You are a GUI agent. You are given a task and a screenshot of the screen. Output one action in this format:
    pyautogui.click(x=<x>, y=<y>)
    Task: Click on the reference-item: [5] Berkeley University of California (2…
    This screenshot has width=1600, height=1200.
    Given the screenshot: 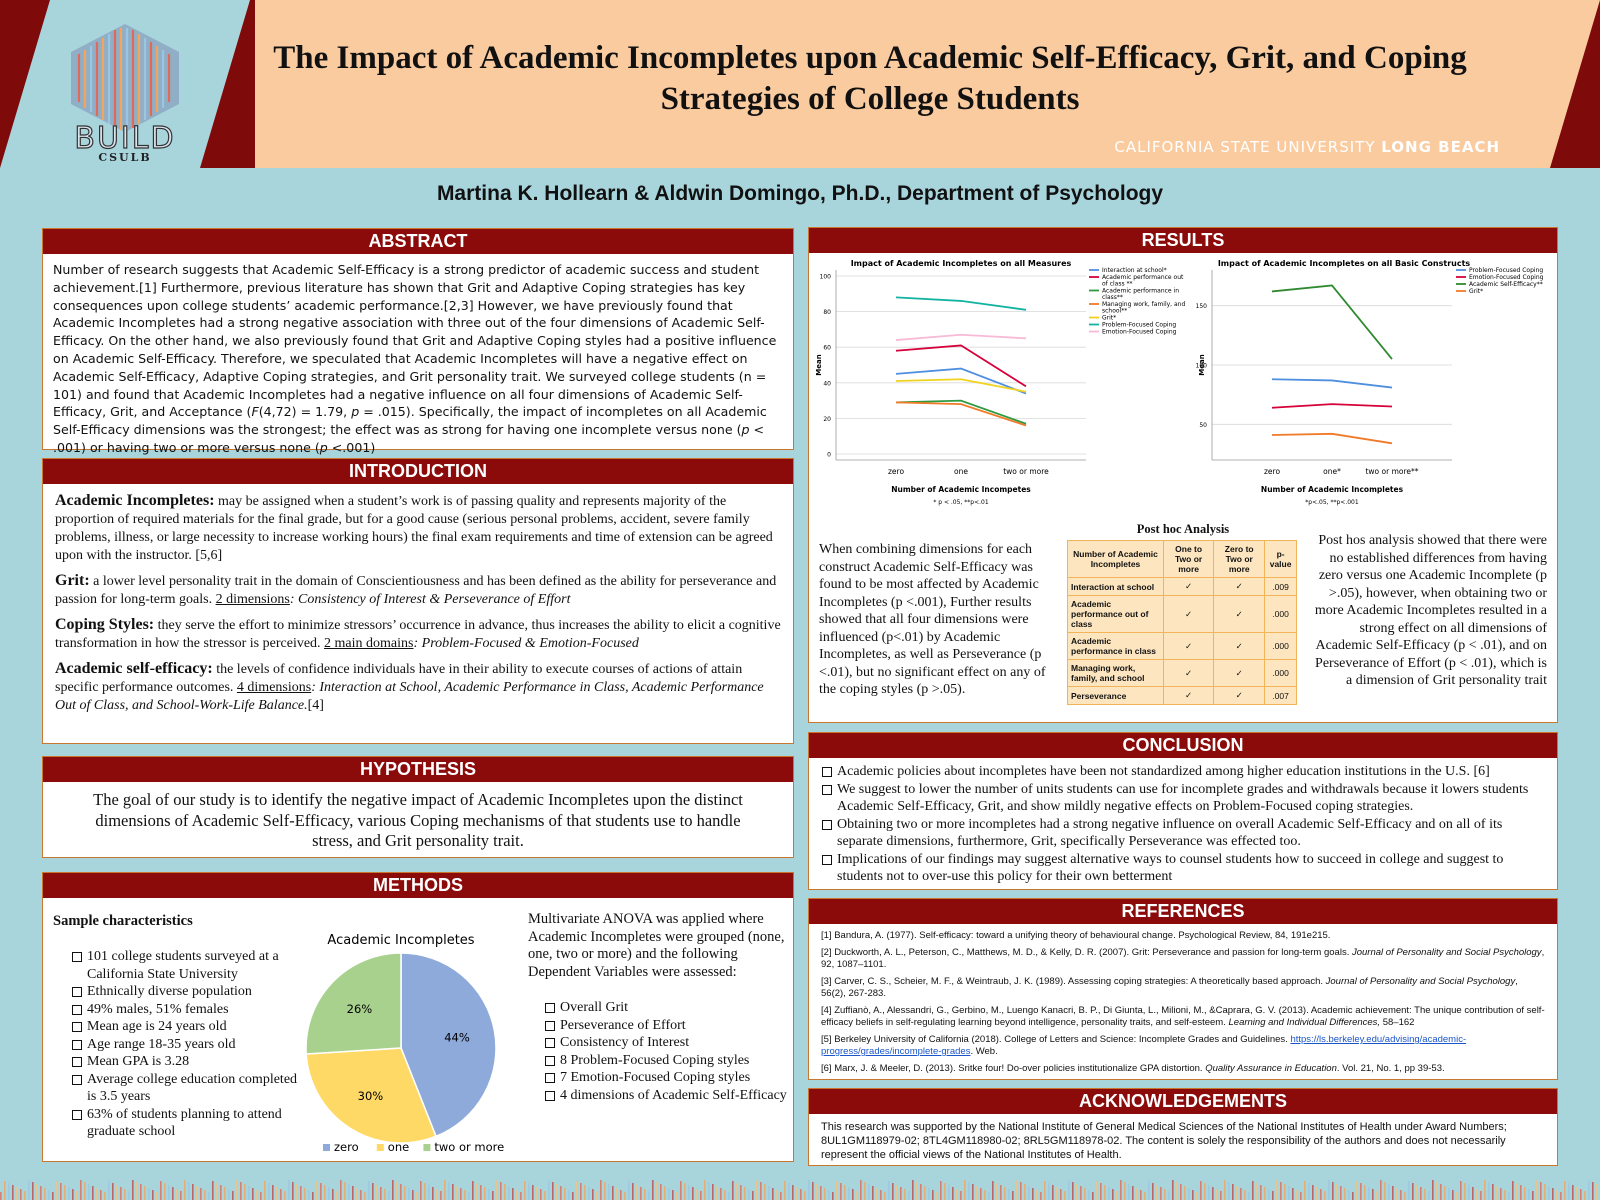 What is the action you would take?
    pyautogui.click(x=1183, y=1046)
    